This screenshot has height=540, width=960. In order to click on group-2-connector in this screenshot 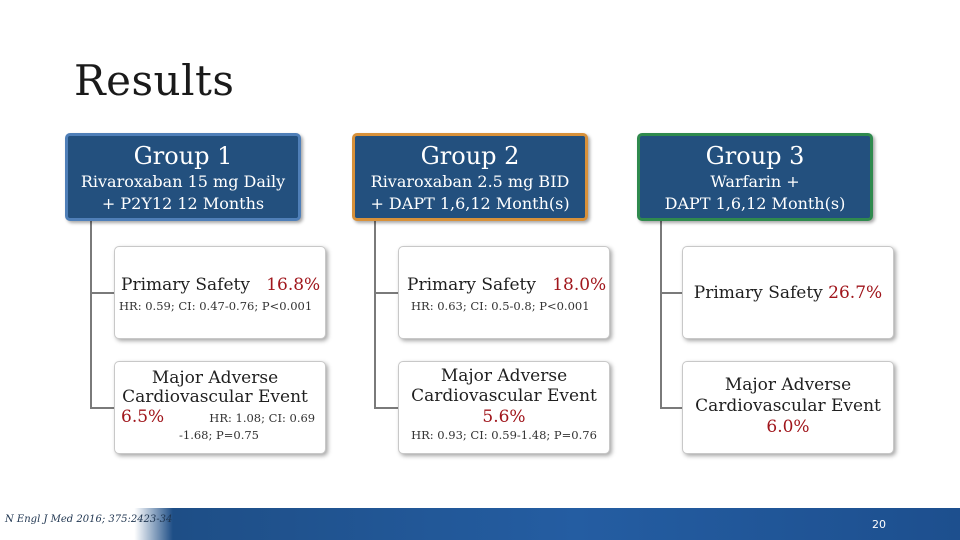, I will do `click(375, 314)`.